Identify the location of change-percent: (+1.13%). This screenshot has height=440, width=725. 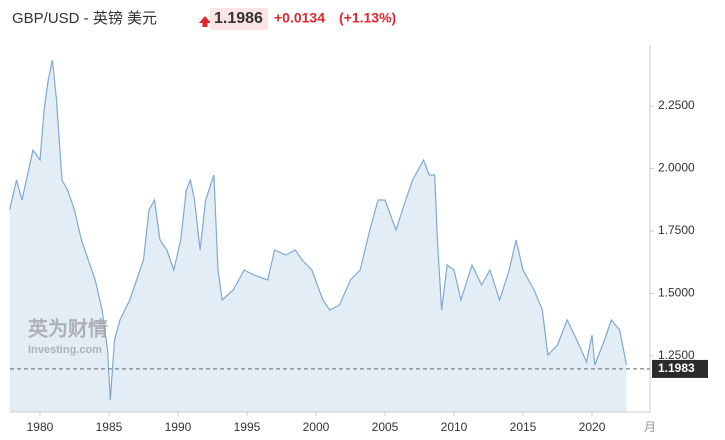
(367, 18).